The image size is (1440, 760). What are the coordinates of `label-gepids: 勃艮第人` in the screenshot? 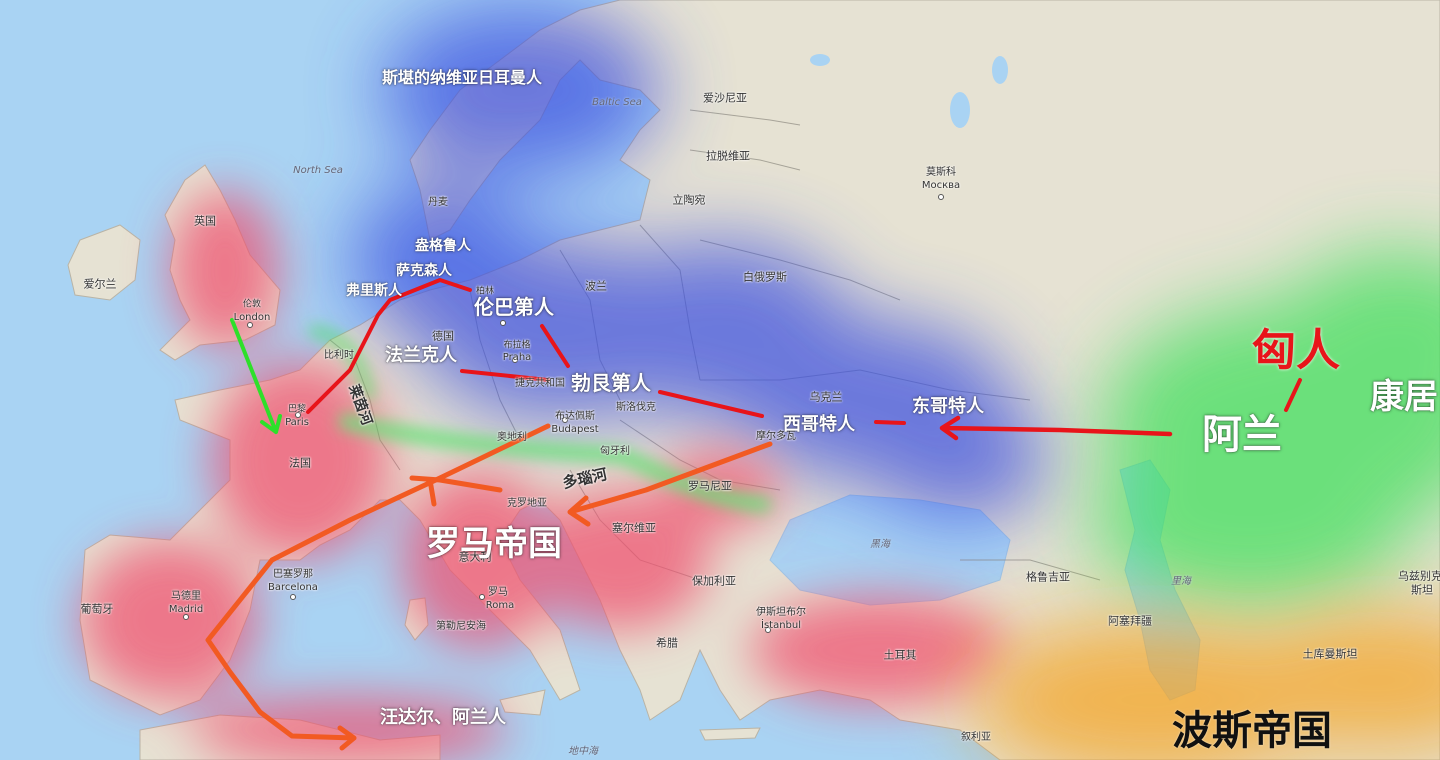 It's located at (611, 383).